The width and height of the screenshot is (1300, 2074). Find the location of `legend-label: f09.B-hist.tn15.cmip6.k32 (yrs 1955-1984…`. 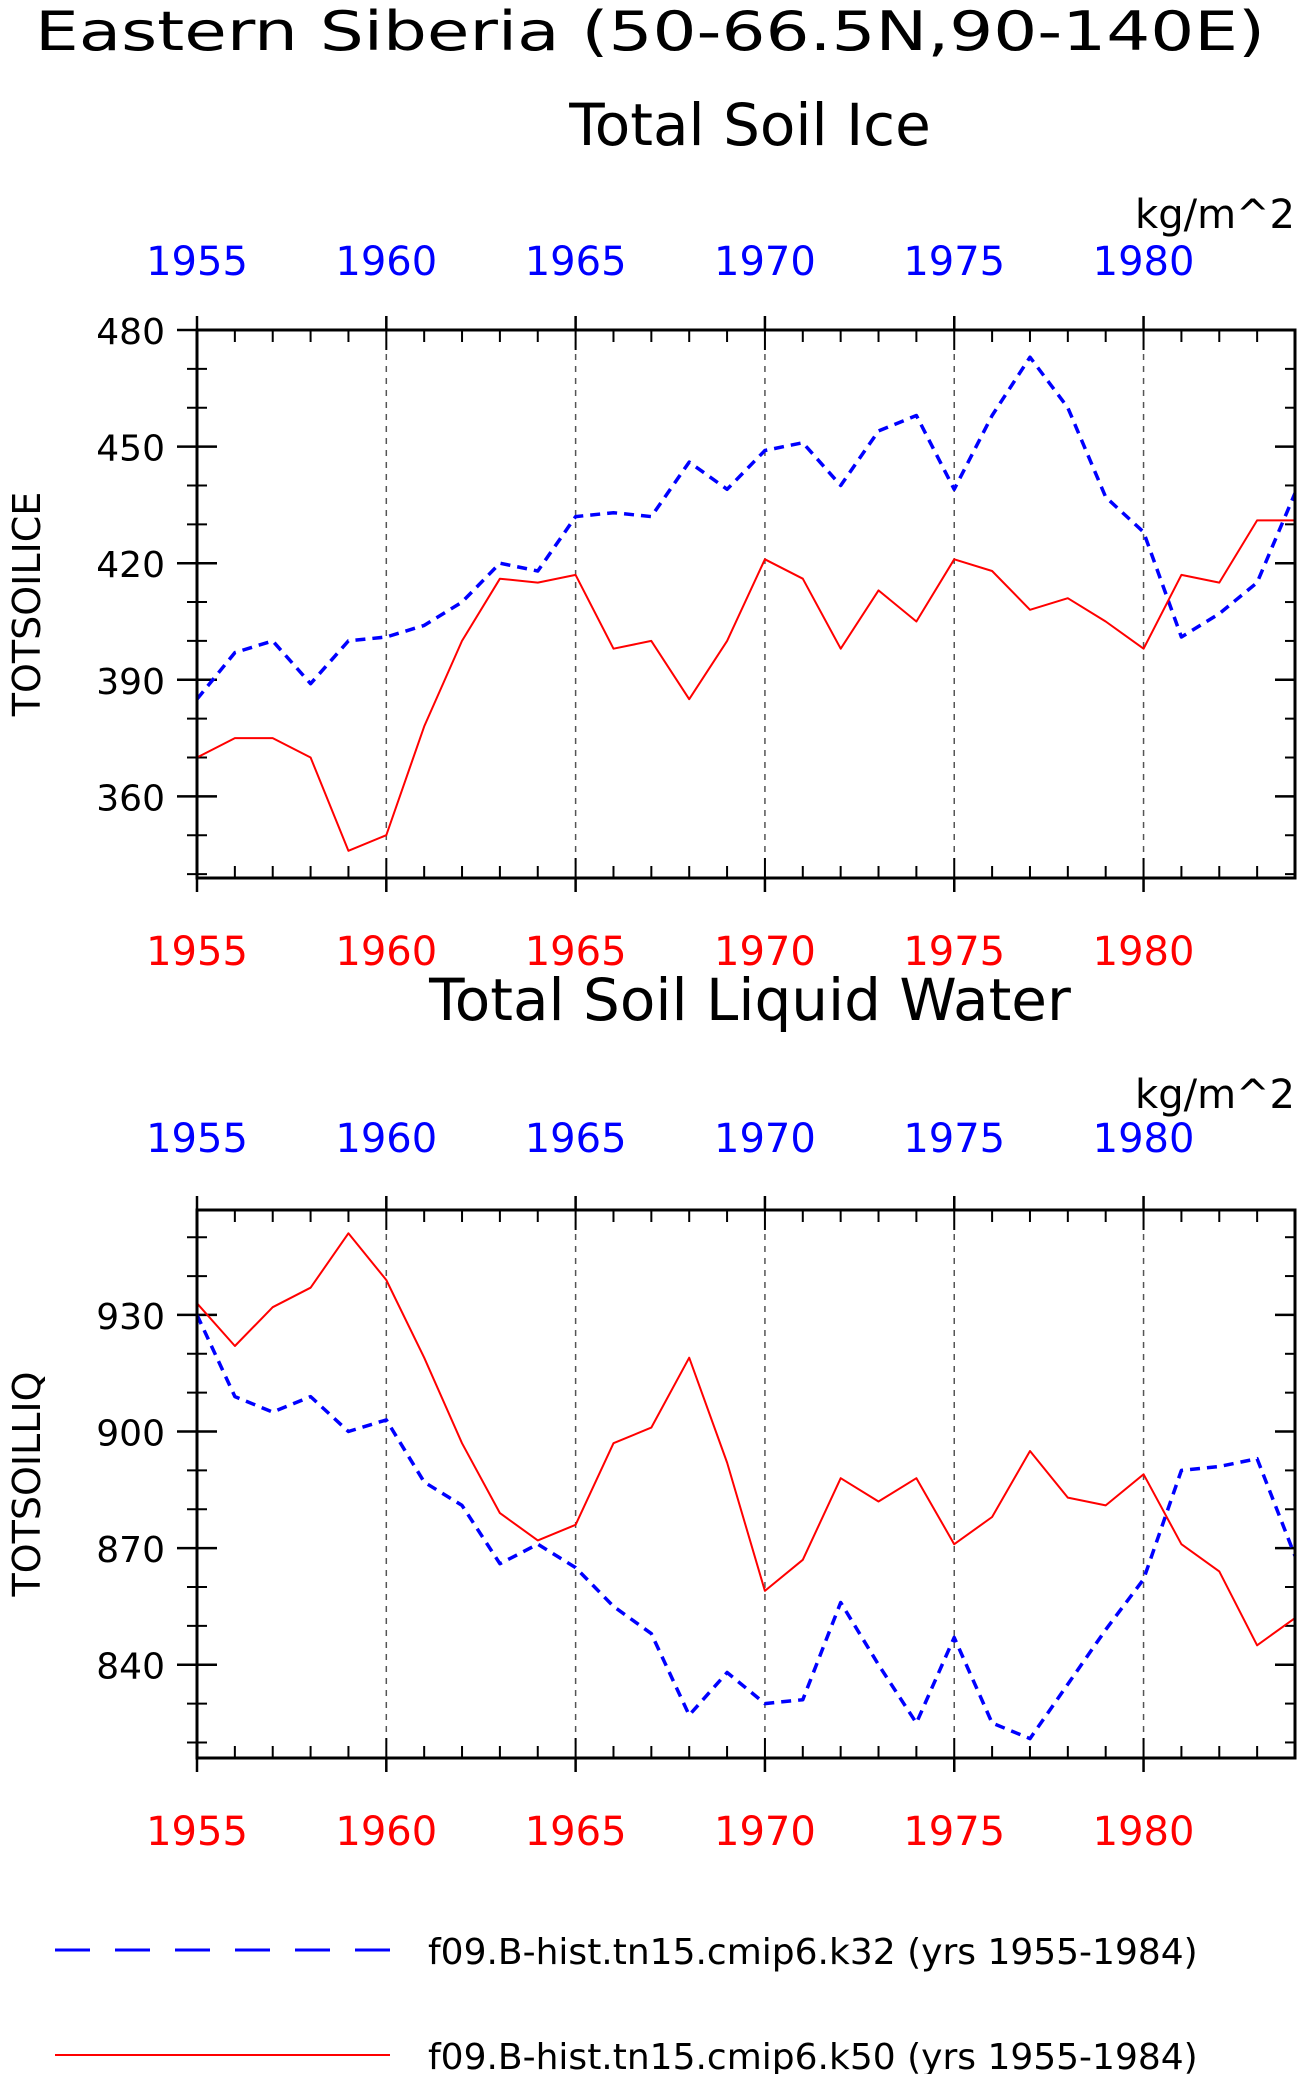

legend-label: f09.B-hist.tn15.cmip6.k32 (yrs 1955-1984… is located at coordinates (813, 1952).